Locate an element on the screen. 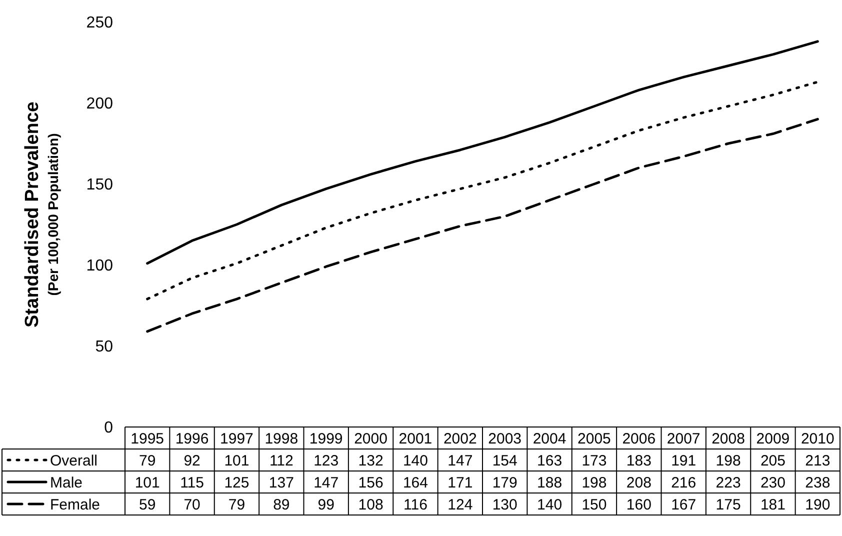 The image size is (842, 536). data-label: 92 is located at coordinates (192, 461).